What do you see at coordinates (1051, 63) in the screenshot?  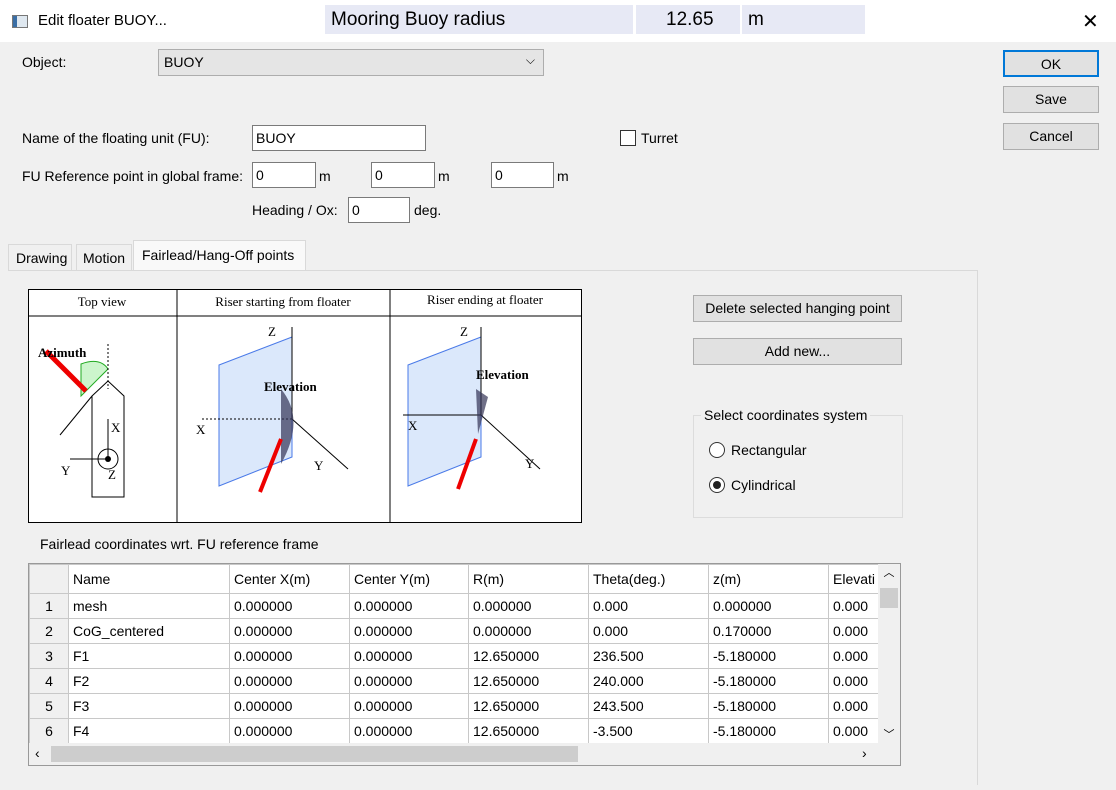 I see `ok-button: OK` at bounding box center [1051, 63].